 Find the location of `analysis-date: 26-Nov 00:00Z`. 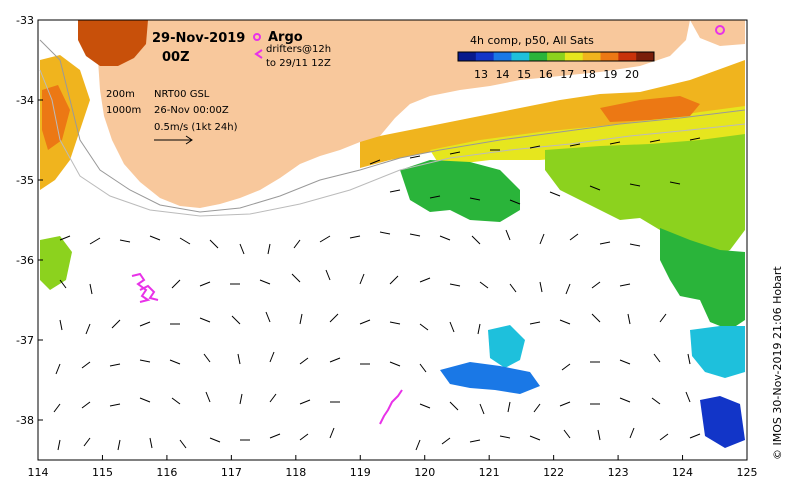

analysis-date: 26-Nov 00:00Z is located at coordinates (191, 110).